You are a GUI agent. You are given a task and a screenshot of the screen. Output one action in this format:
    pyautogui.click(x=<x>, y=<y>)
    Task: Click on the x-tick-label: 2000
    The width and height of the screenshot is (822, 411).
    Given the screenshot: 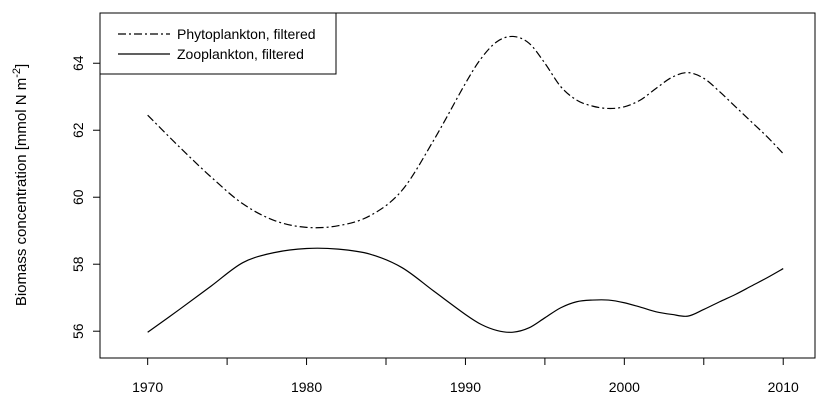 What is the action you would take?
    pyautogui.click(x=624, y=387)
    